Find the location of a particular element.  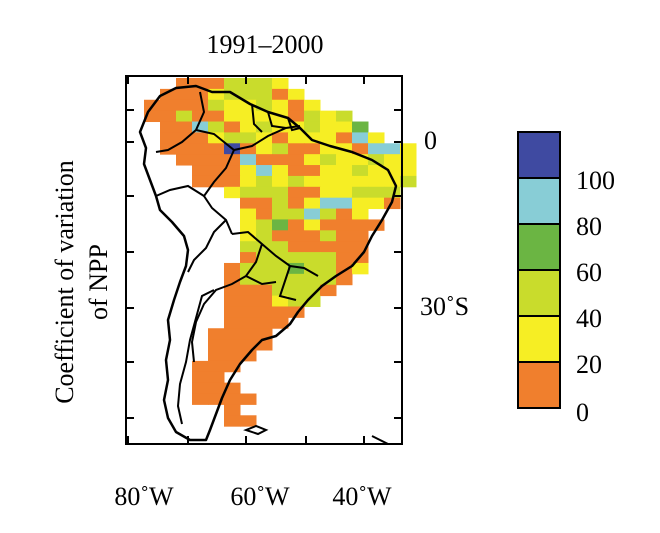

colorbar-label-100: 100 is located at coordinates (595, 180).